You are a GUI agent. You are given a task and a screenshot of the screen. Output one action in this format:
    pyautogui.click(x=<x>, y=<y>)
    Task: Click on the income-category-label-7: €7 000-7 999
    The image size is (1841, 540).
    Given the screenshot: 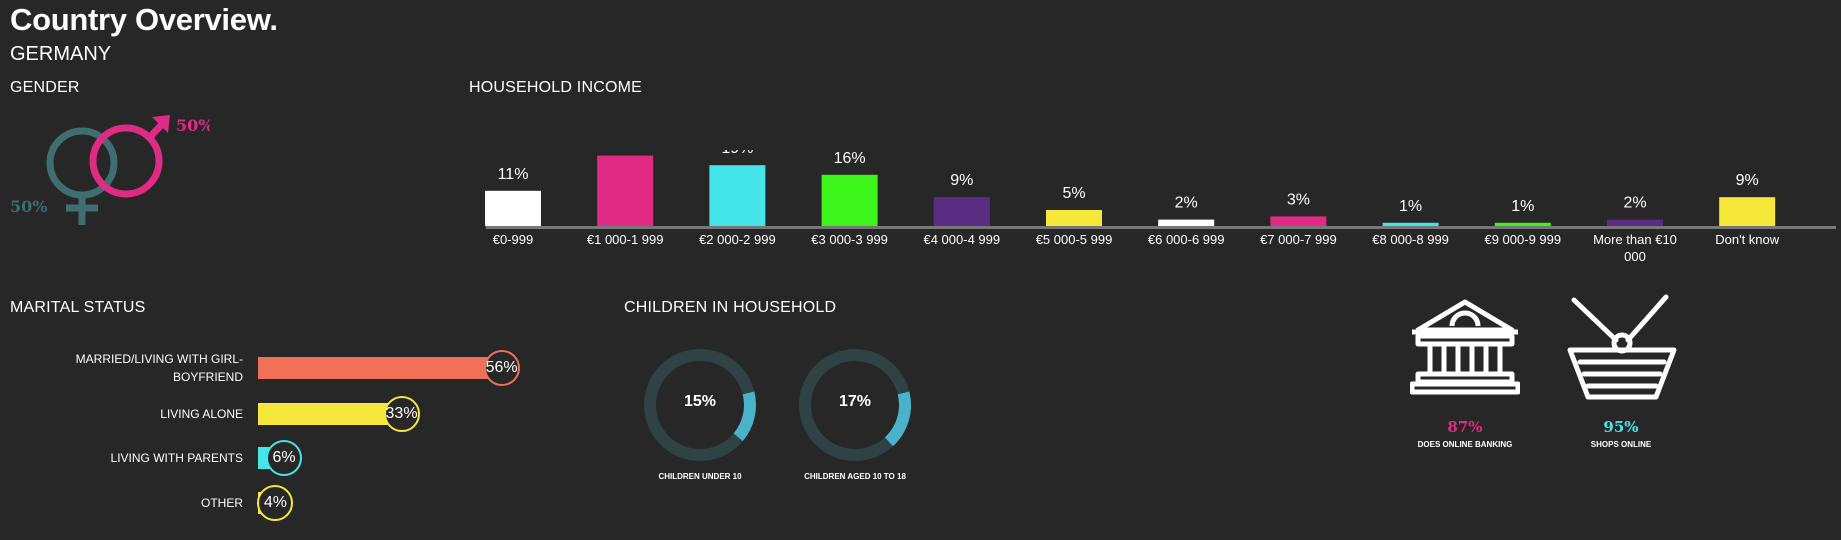 What is the action you would take?
    pyautogui.click(x=1298, y=239)
    